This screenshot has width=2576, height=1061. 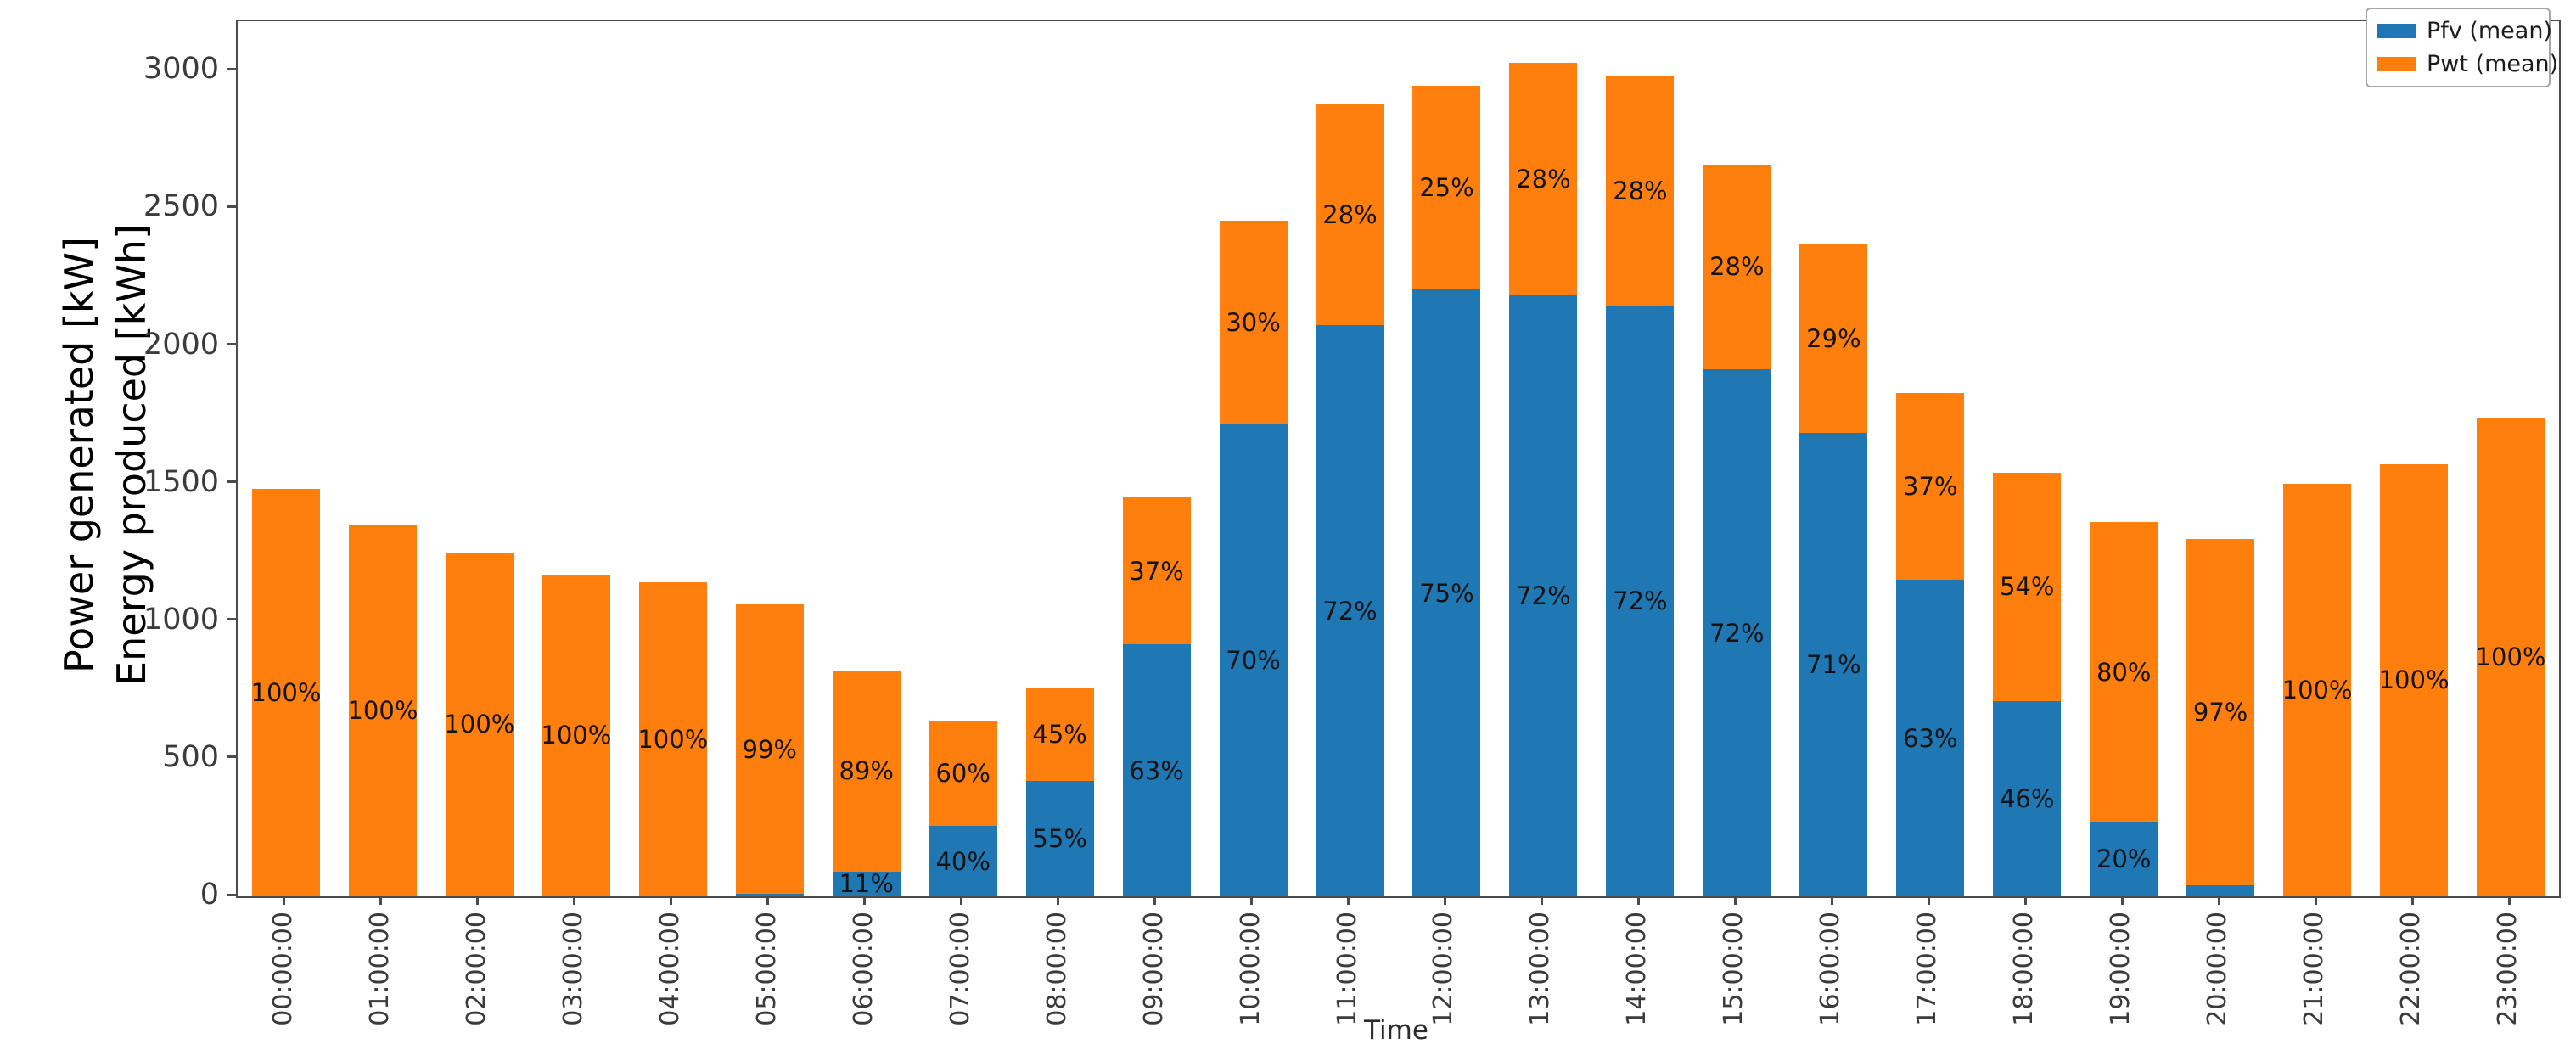 I want to click on x-tick-label: 23:00:00, so click(x=2508, y=969).